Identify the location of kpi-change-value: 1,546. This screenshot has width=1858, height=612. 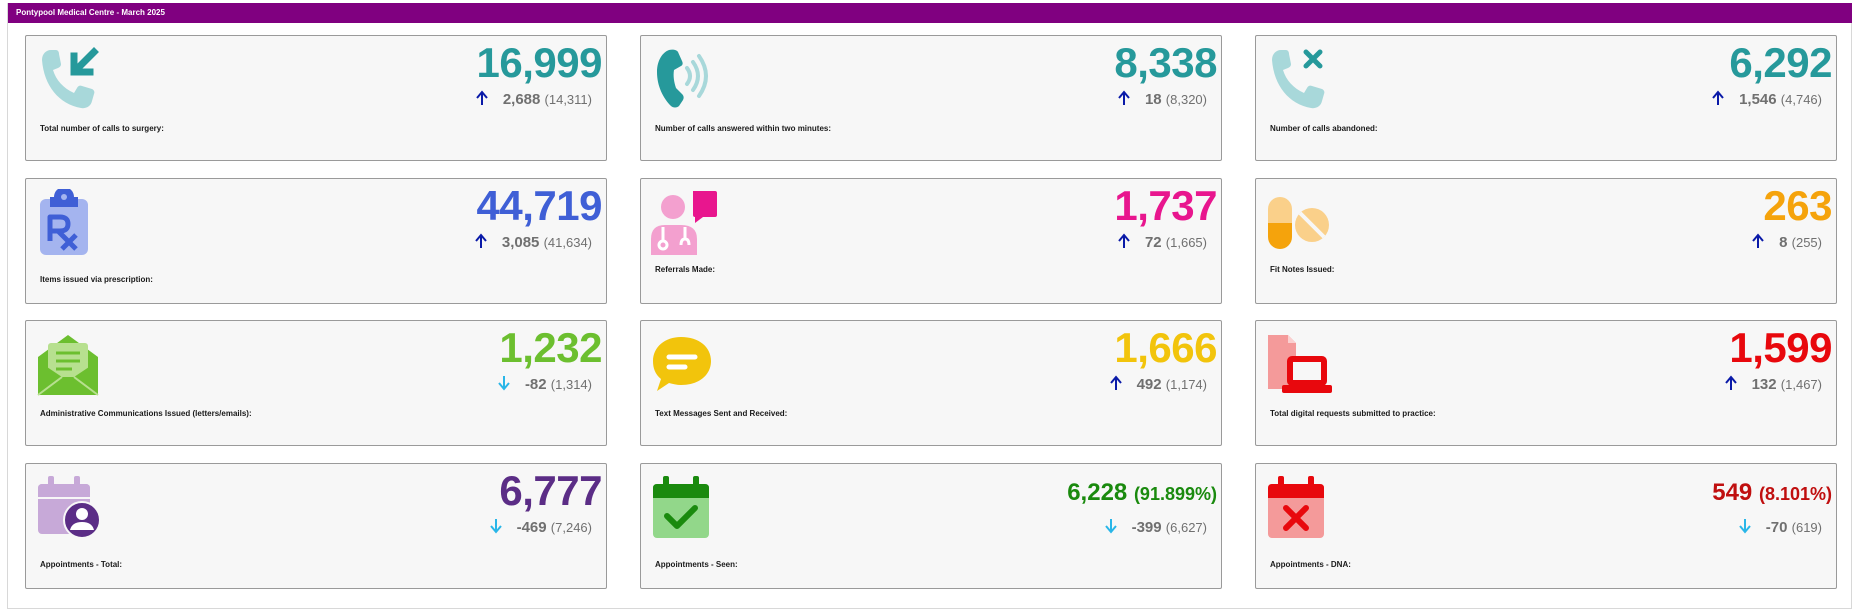
(1758, 99).